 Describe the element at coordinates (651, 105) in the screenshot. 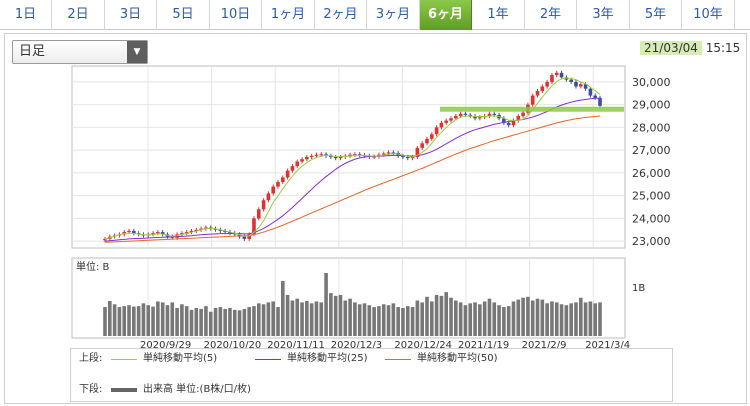

I see `price-tick-label: 29,000` at that location.